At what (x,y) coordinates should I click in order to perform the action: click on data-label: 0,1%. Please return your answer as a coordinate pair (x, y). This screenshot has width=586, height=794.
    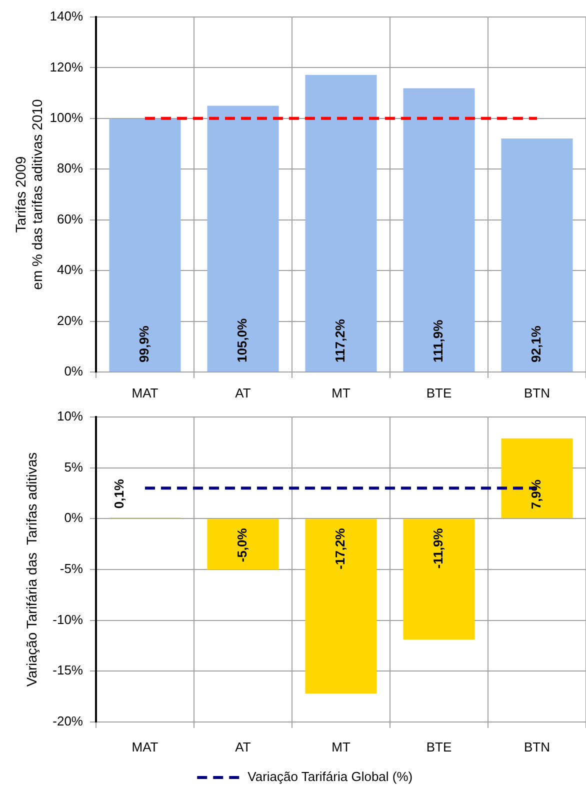
    Looking at the image, I should click on (119, 493).